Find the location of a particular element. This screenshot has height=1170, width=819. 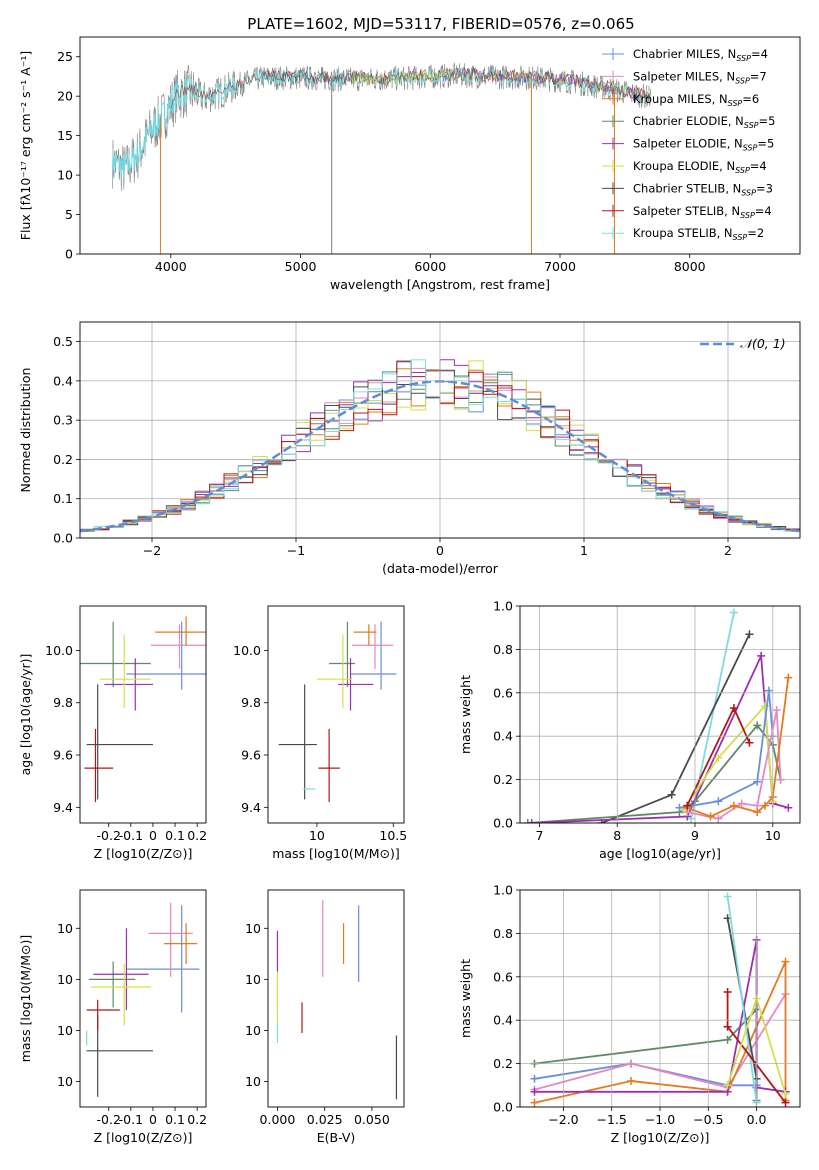

y-axis-label: mass [log10(M/M⊙)] is located at coordinates (25, 999).